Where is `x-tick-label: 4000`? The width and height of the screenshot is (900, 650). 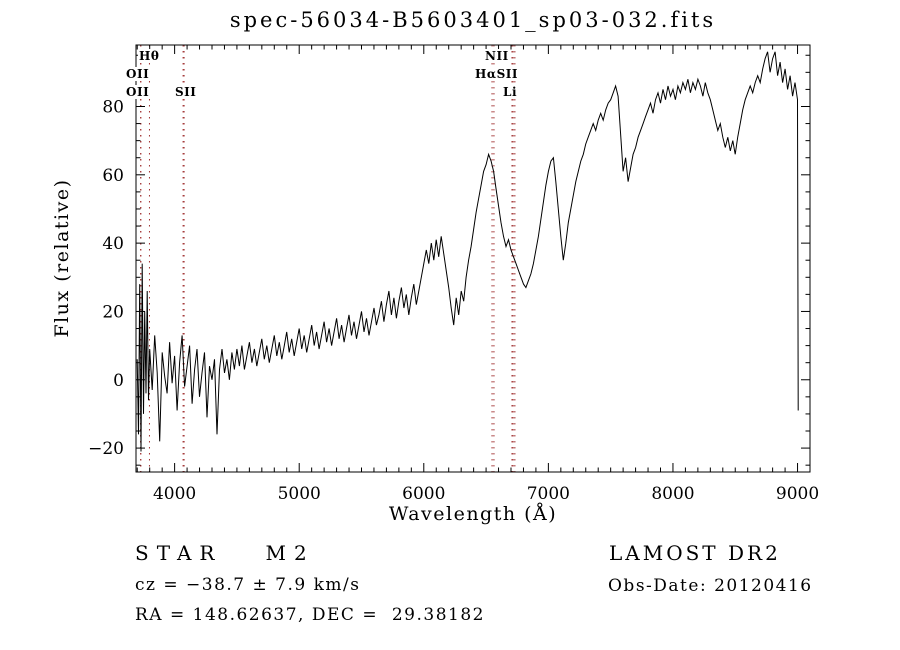 x-tick-label: 4000 is located at coordinates (174, 494).